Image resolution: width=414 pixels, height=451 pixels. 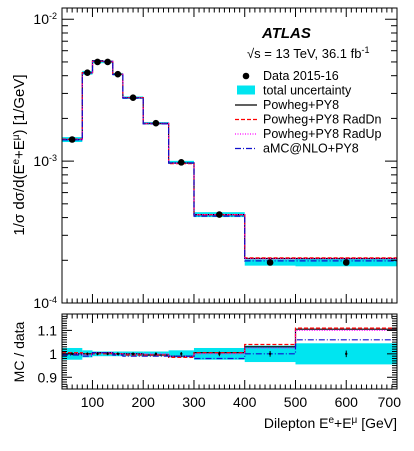 I want to click on legend-item-powheg-py8-raddn: Powheg+PY8 RadDn, so click(x=308, y=120).